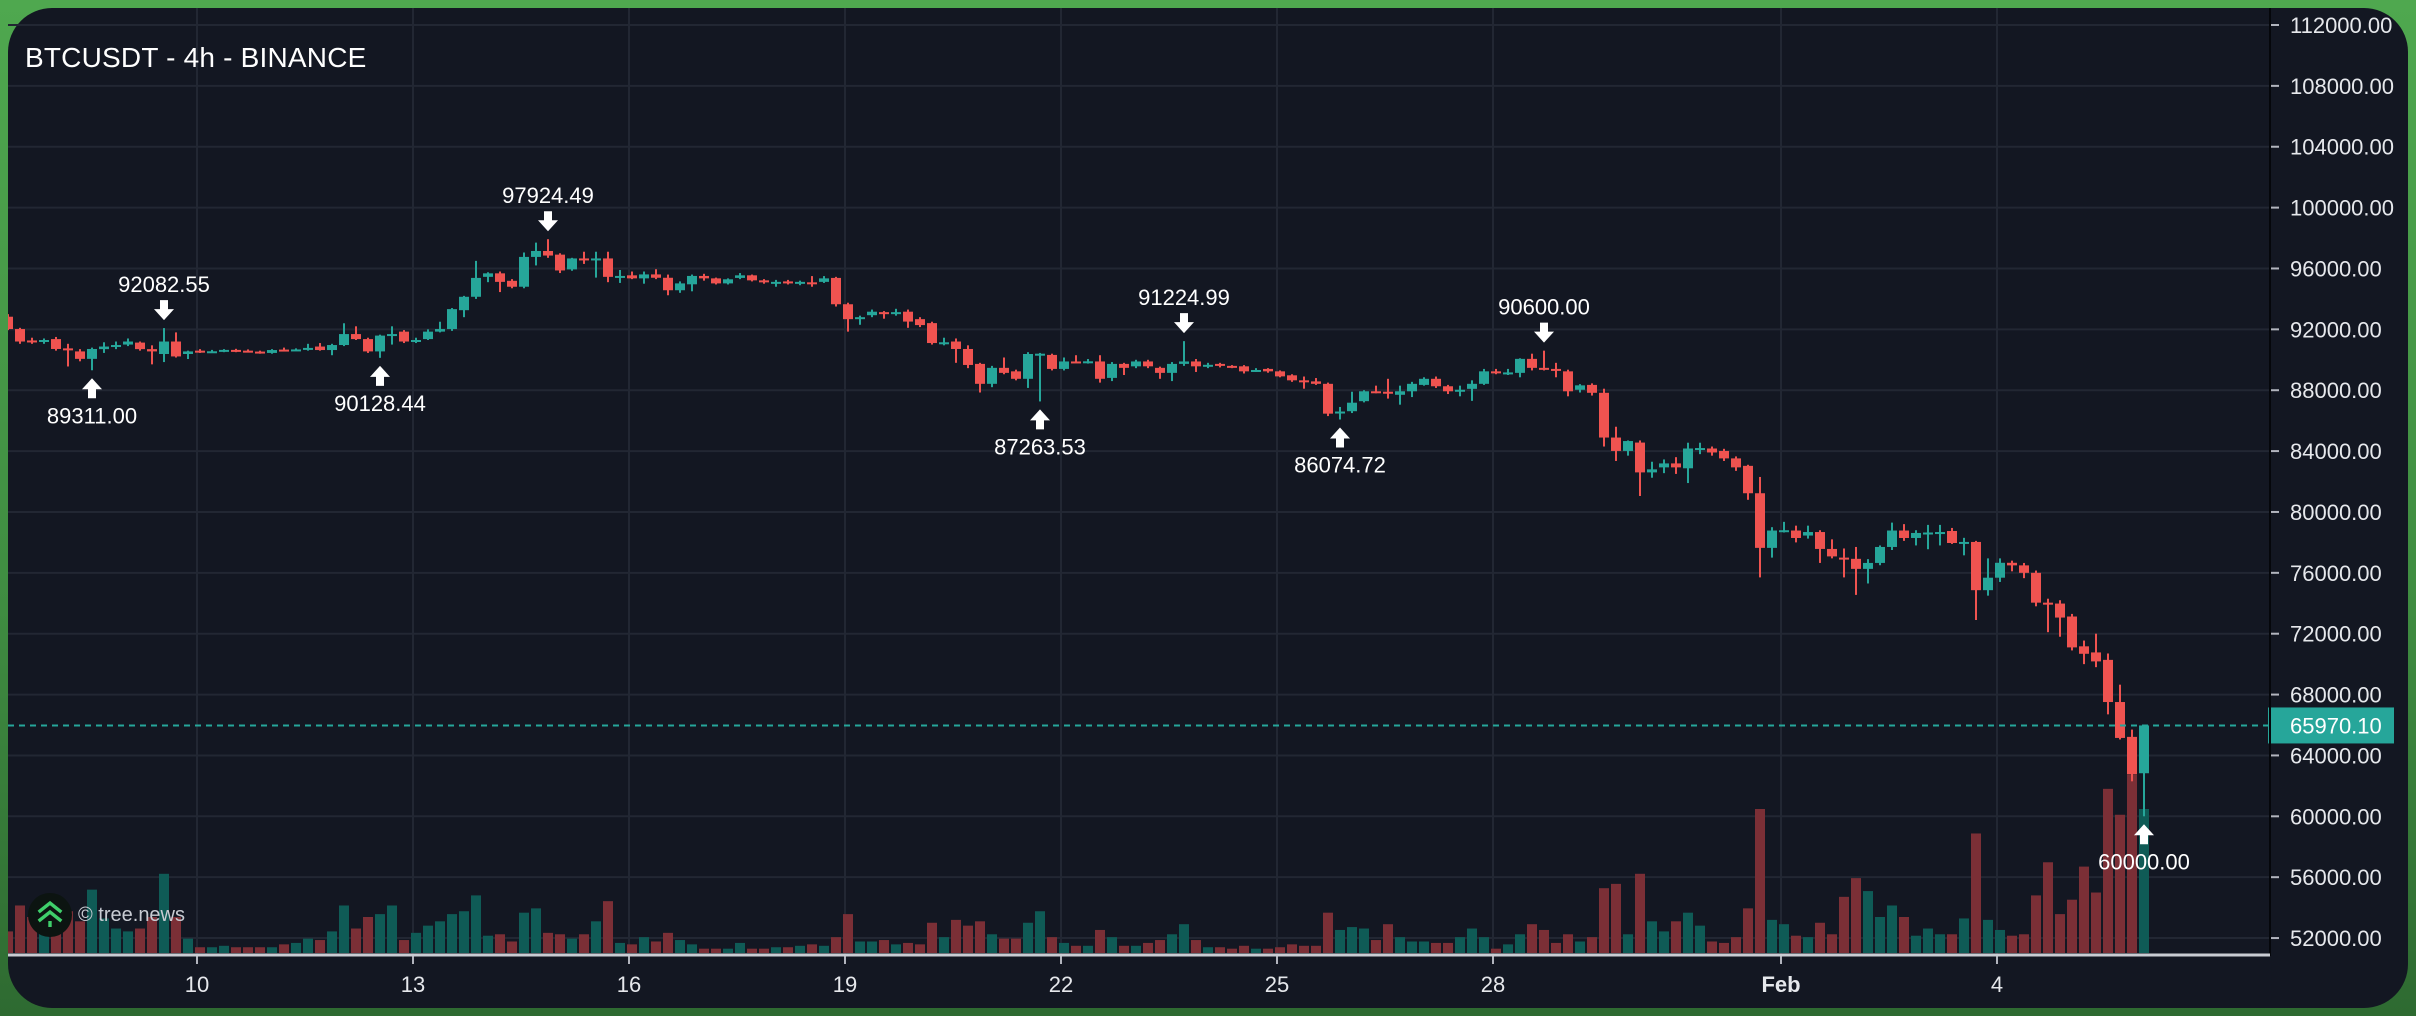 The image size is (2416, 1016). I want to click on price-tick-label: 88000.00, so click(2336, 390).